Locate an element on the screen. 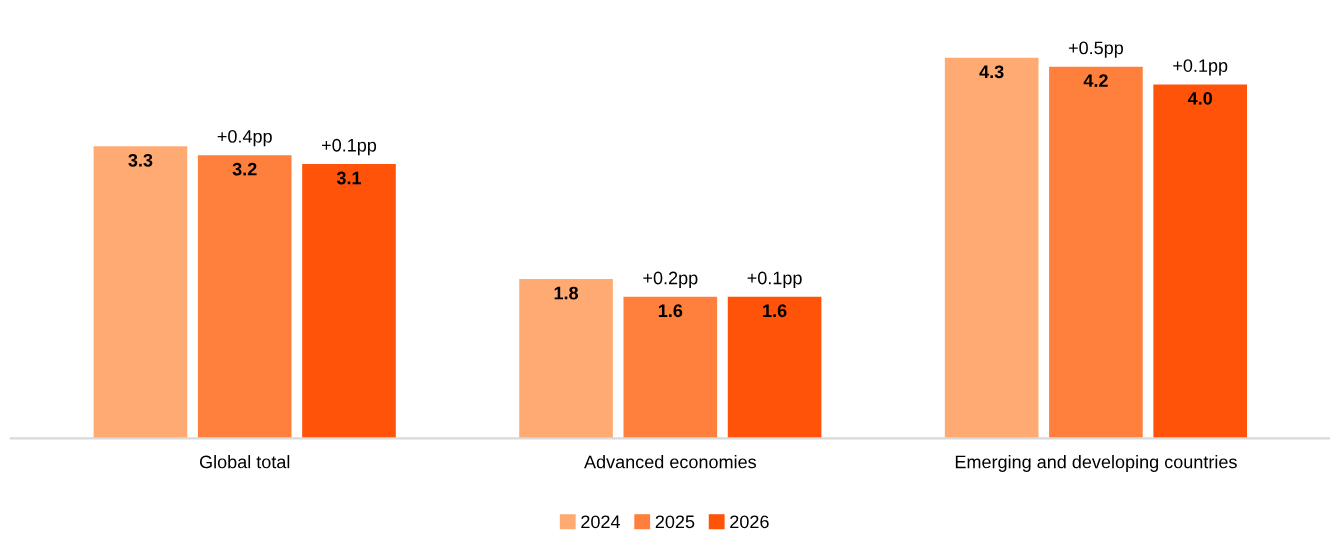 The height and width of the screenshot is (548, 1330). data-label: 1.8 is located at coordinates (566, 293).